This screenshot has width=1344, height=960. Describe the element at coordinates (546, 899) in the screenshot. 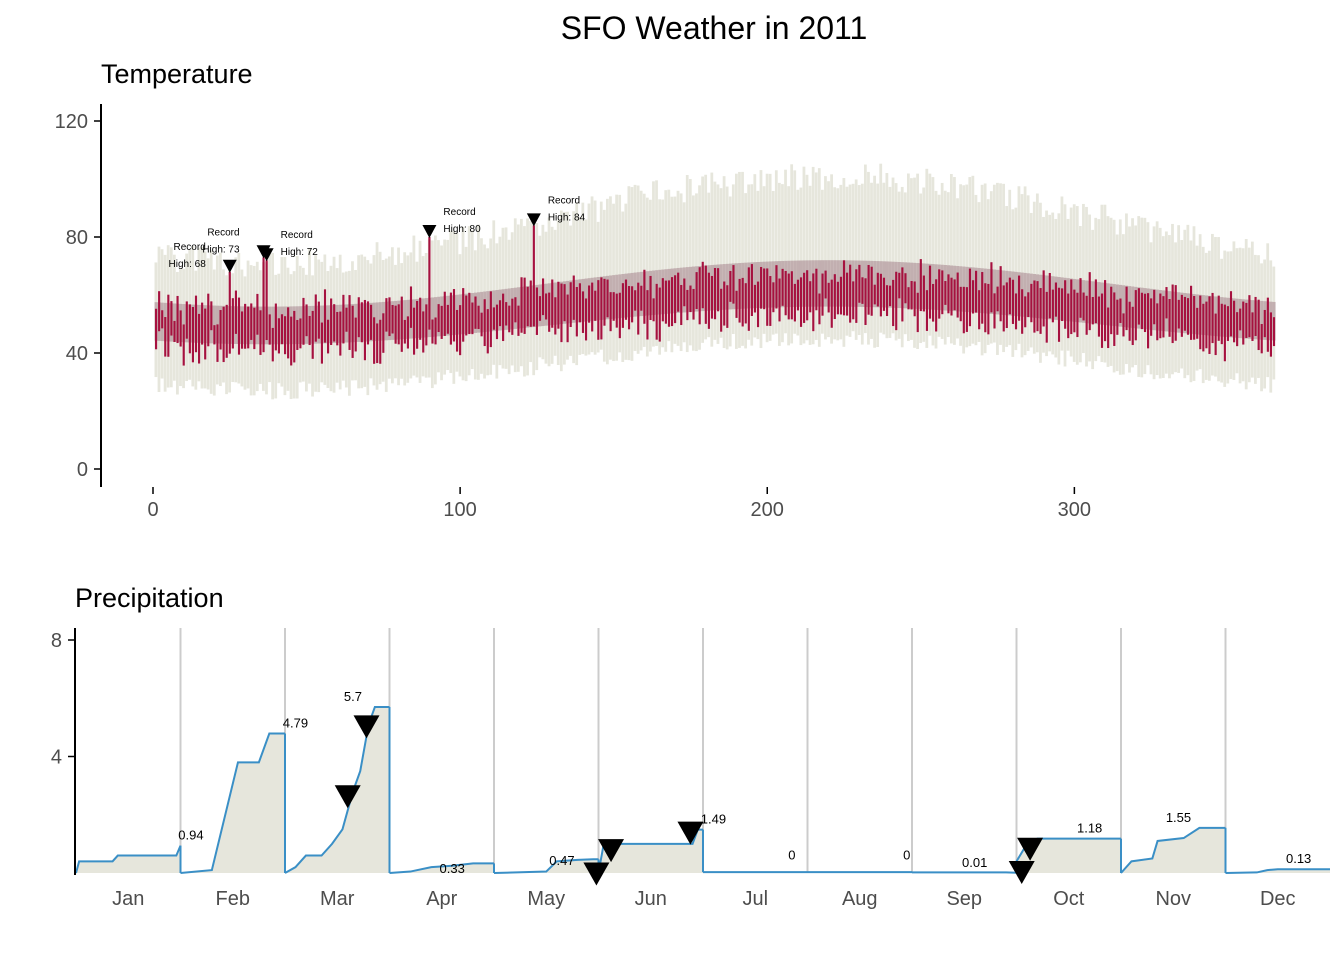

I see `month-label: May` at that location.